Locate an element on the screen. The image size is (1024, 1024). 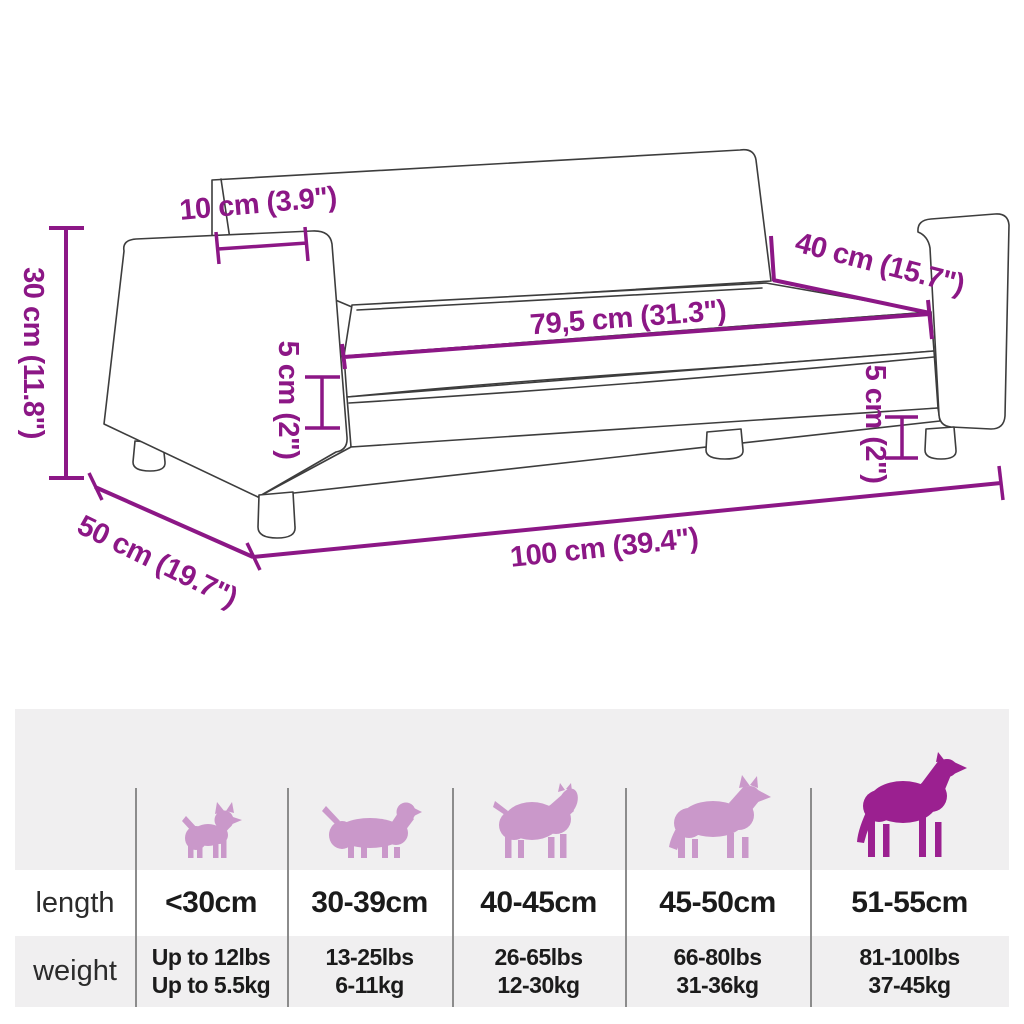
weight-value-chihuahua: Up to 12lbs Up to 5.5kg is located at coordinates (211, 971).